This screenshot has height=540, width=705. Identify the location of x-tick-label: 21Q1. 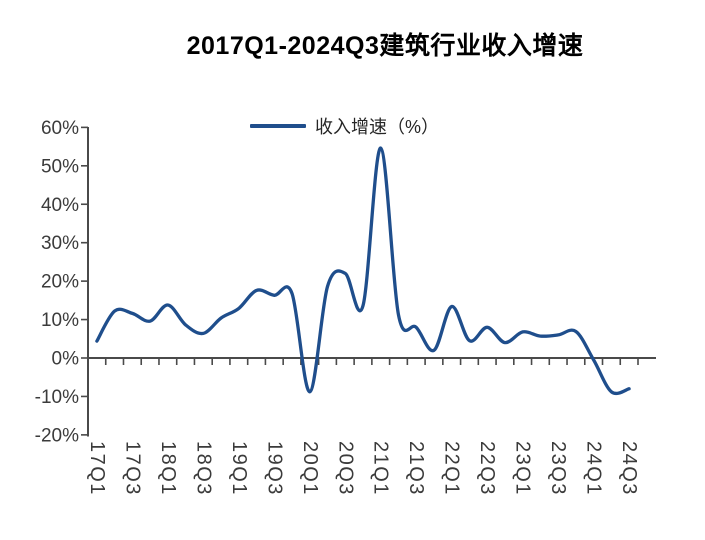
(381, 468).